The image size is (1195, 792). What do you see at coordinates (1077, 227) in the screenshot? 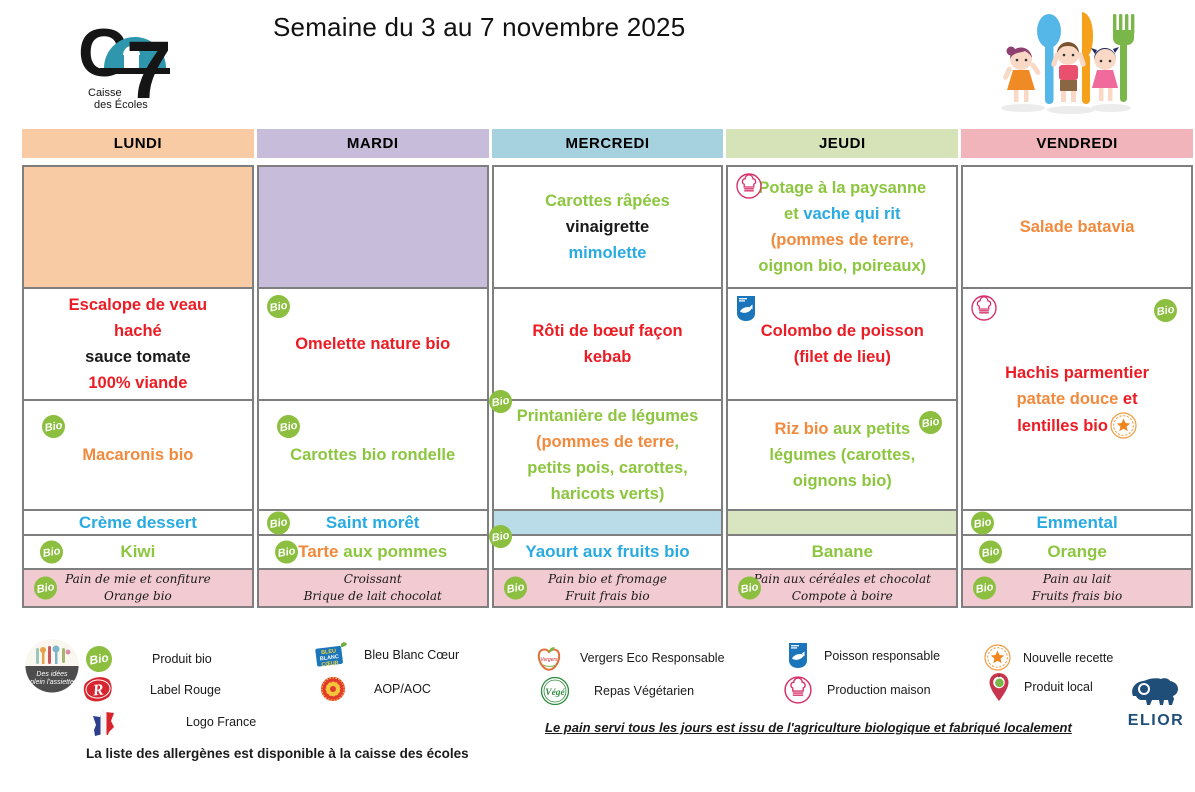
I see `menu-line: Salade batavia` at bounding box center [1077, 227].